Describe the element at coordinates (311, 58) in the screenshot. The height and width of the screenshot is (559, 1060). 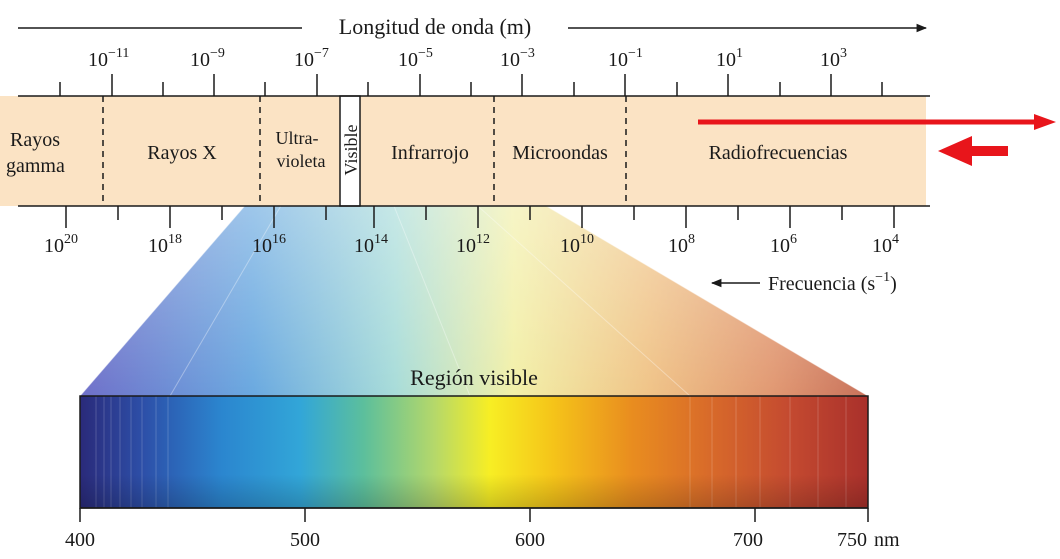
I see `wavelength-tick-label: 10⁻⁷` at that location.